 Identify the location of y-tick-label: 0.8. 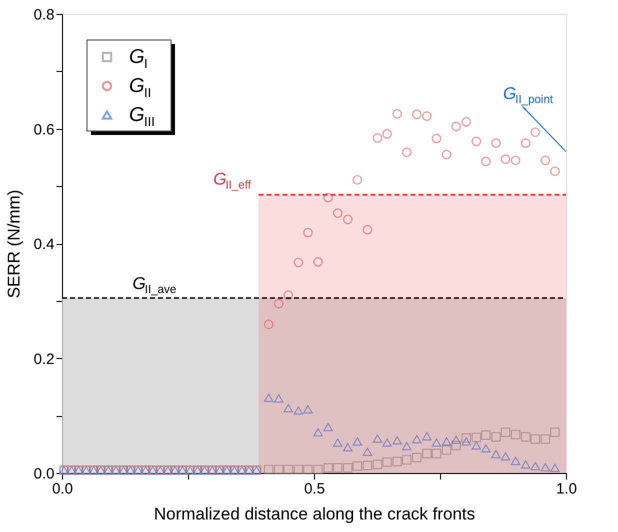
(44, 15).